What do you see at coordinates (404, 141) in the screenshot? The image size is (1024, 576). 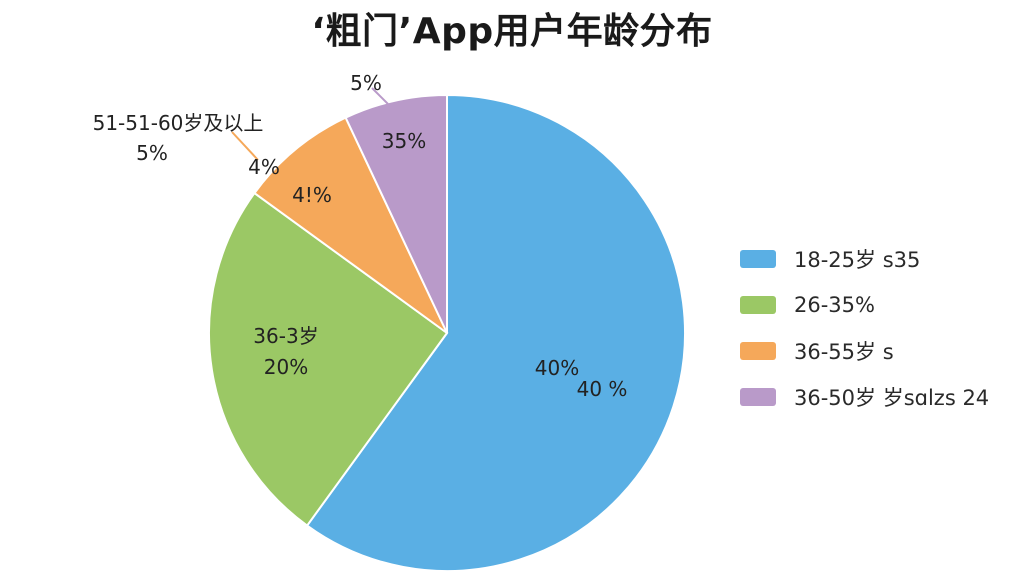 I see `slice-label-purple: 35%` at bounding box center [404, 141].